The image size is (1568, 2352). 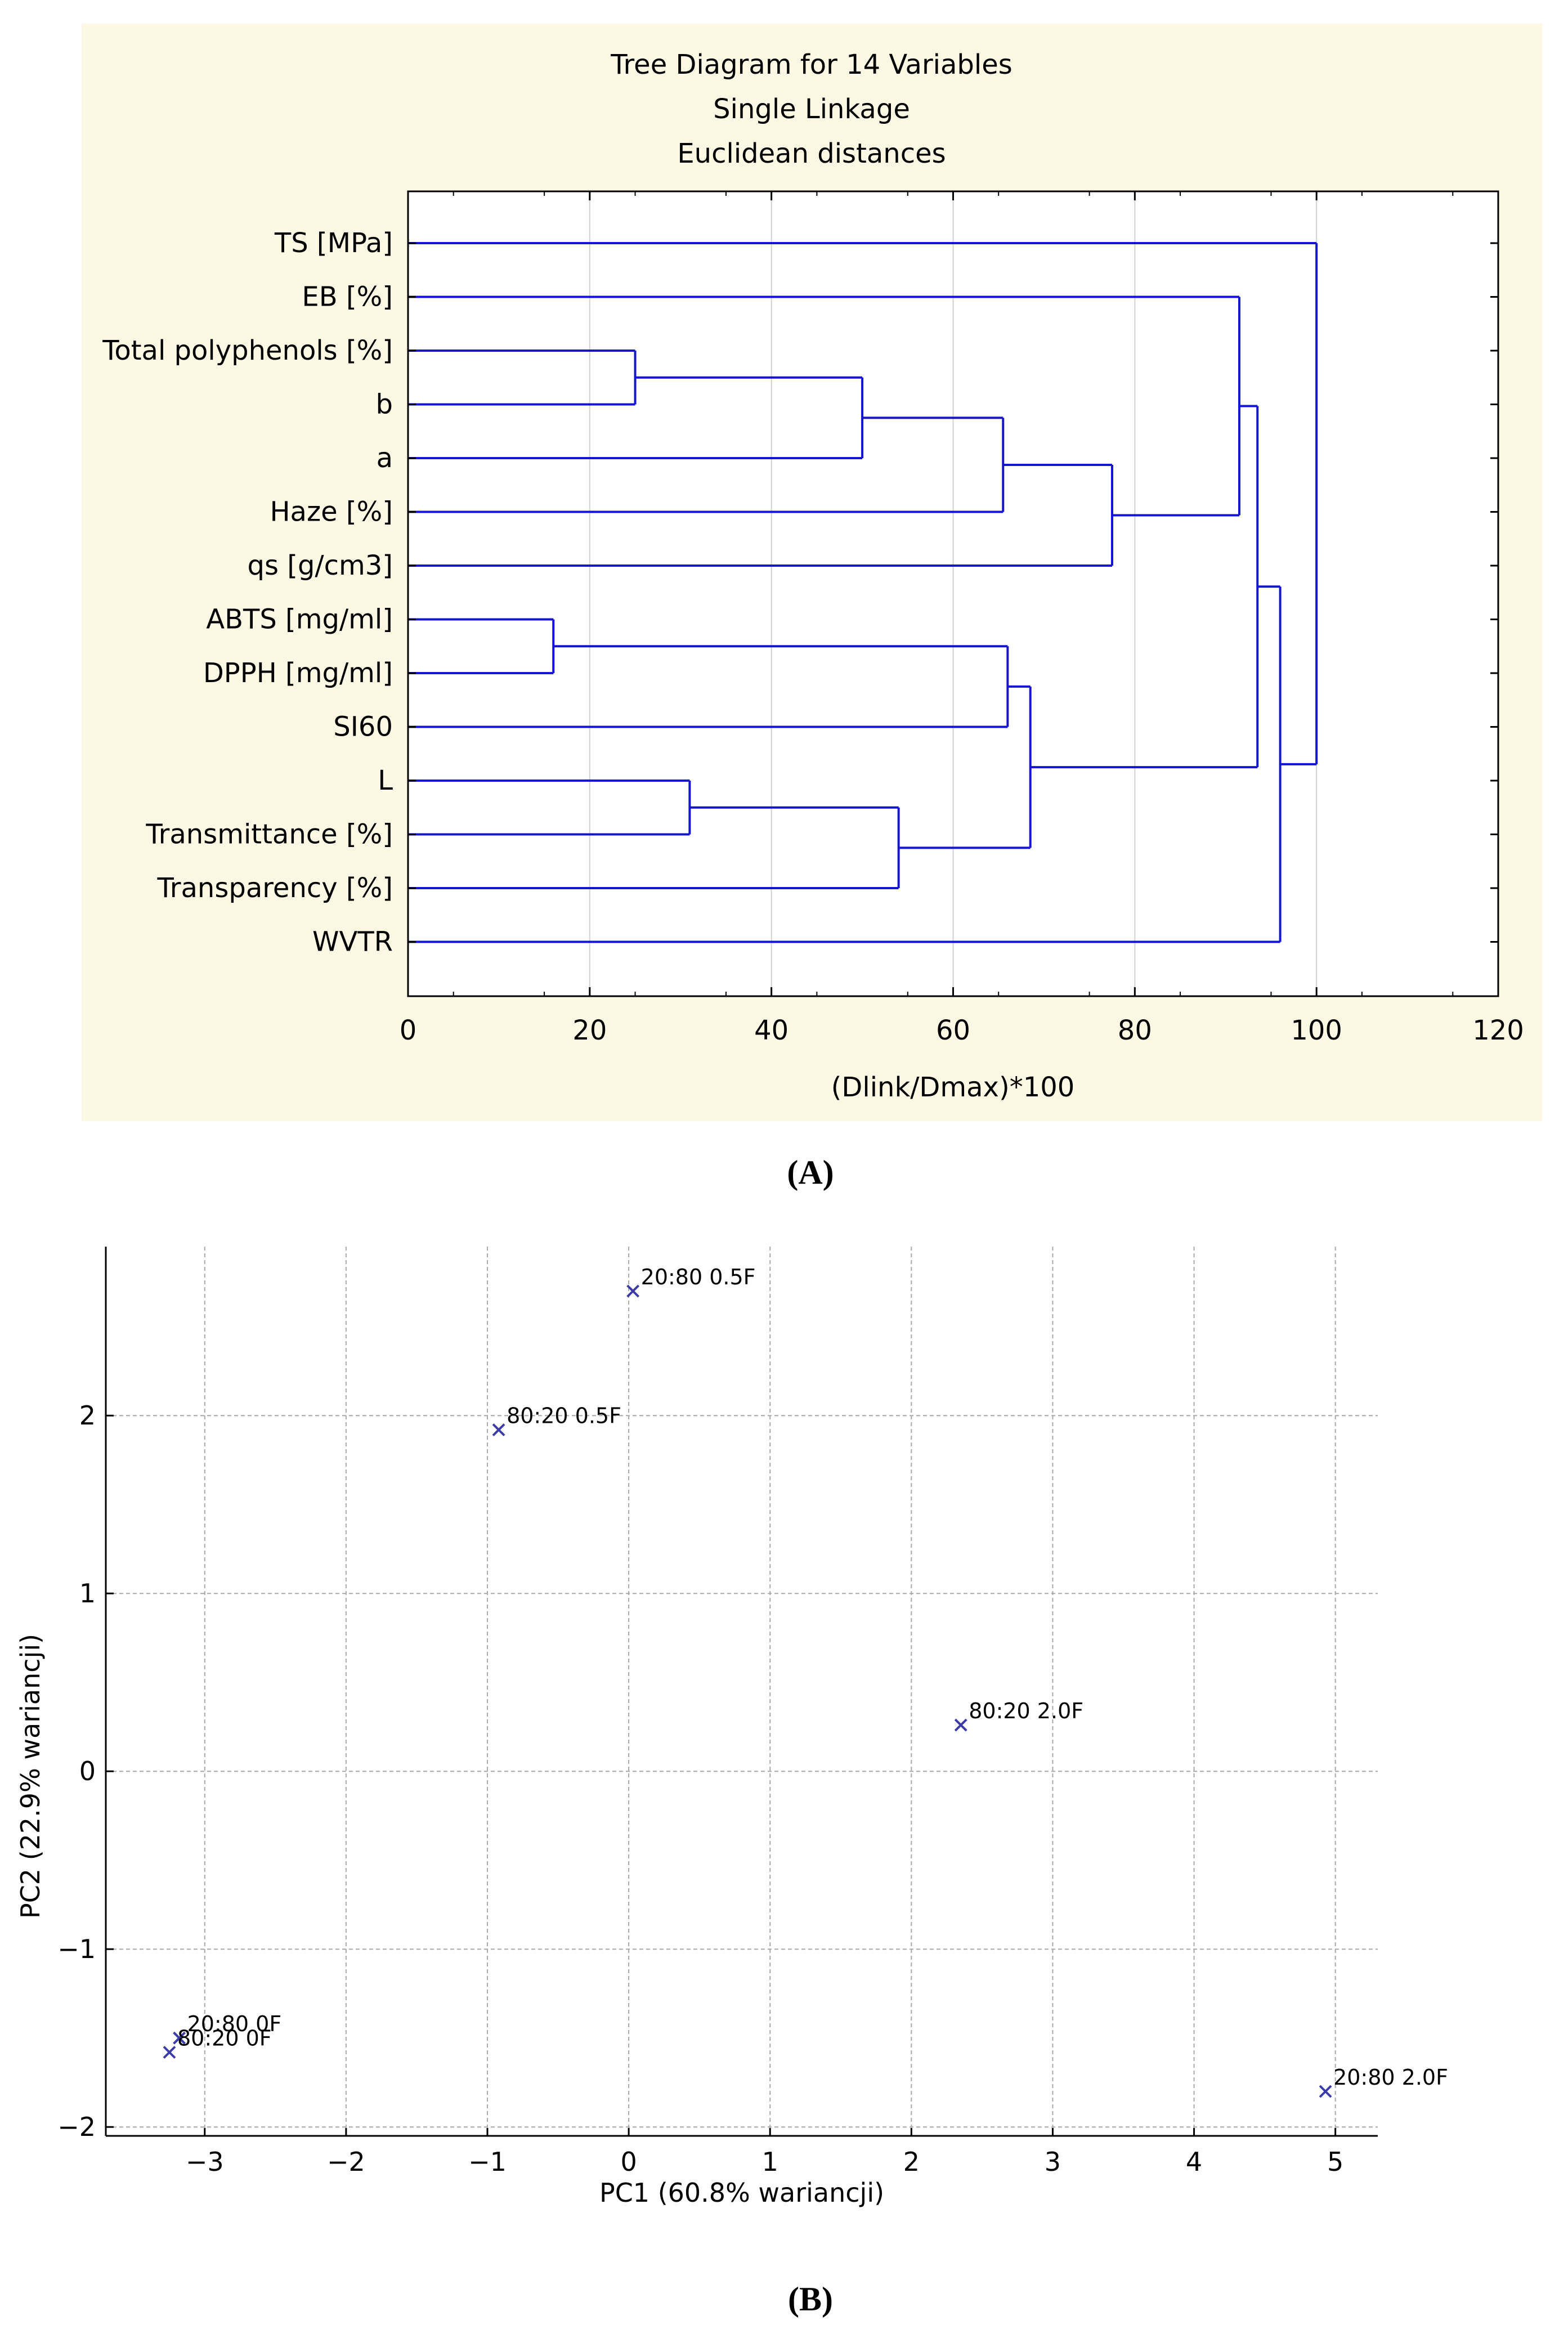 I want to click on dendrogram-title-line-3: Euclidean distances, so click(x=811, y=153).